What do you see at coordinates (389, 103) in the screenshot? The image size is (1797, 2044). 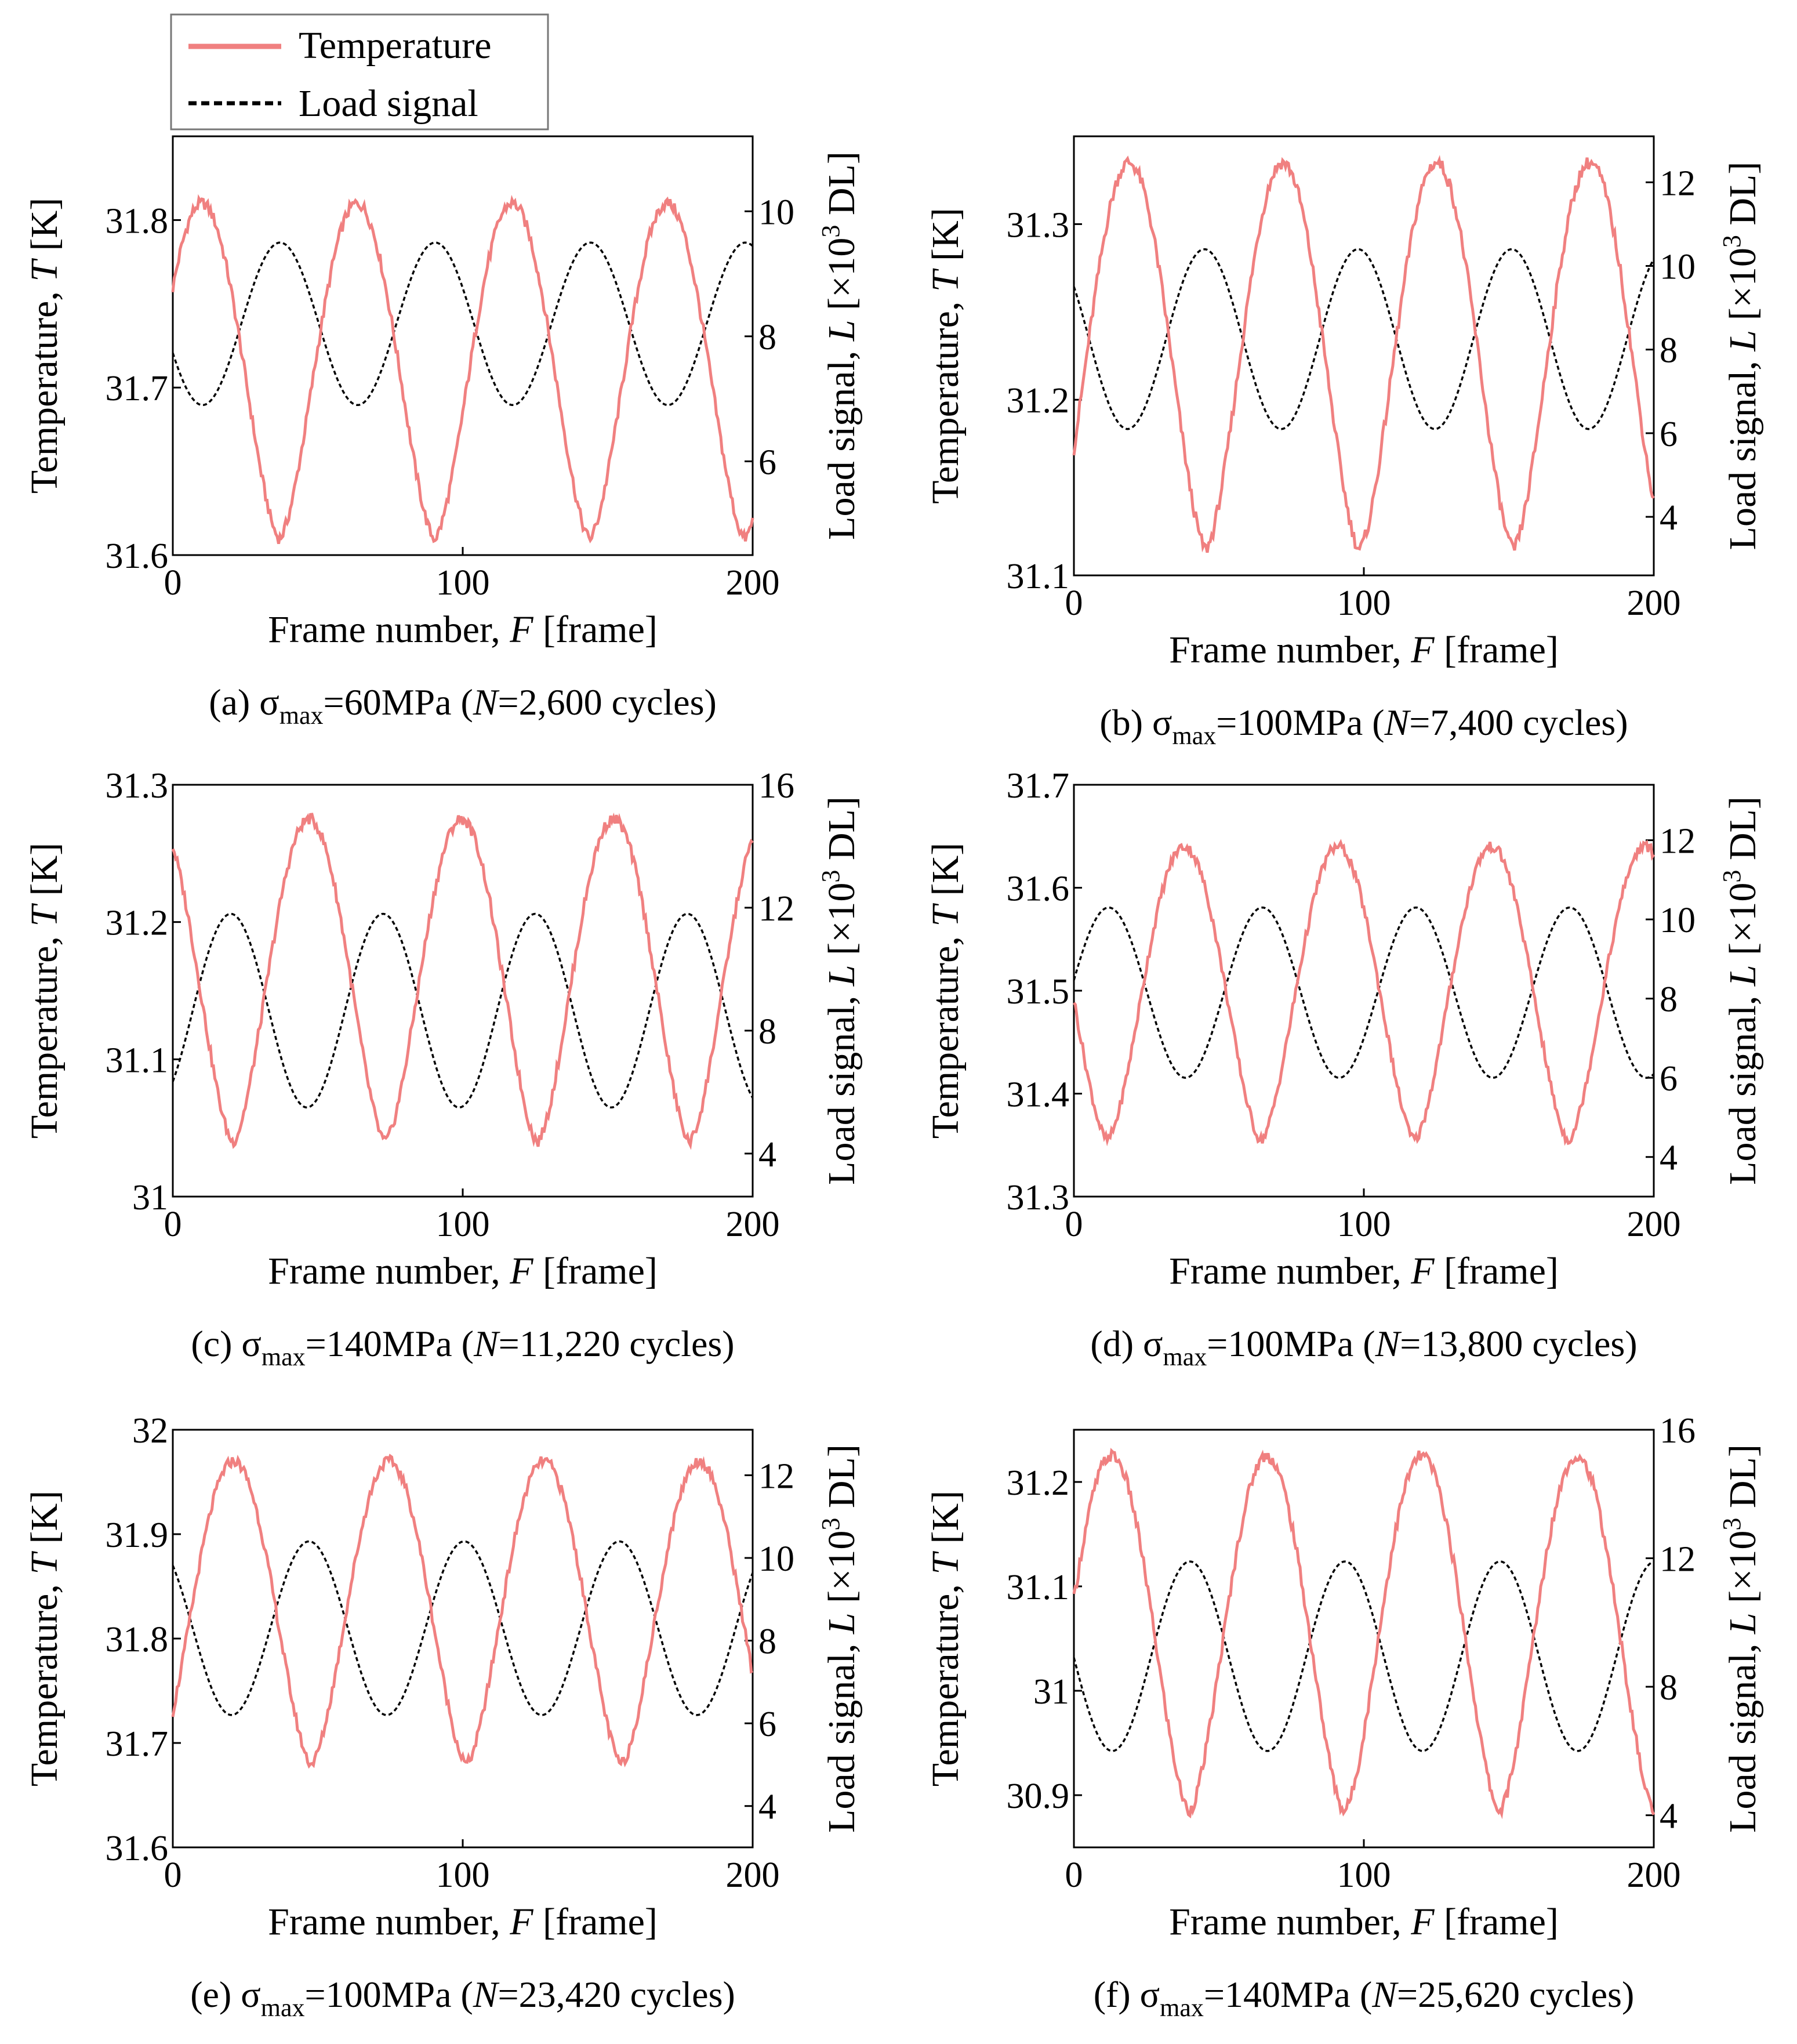 I see `legend-load-label: Load signal` at bounding box center [389, 103].